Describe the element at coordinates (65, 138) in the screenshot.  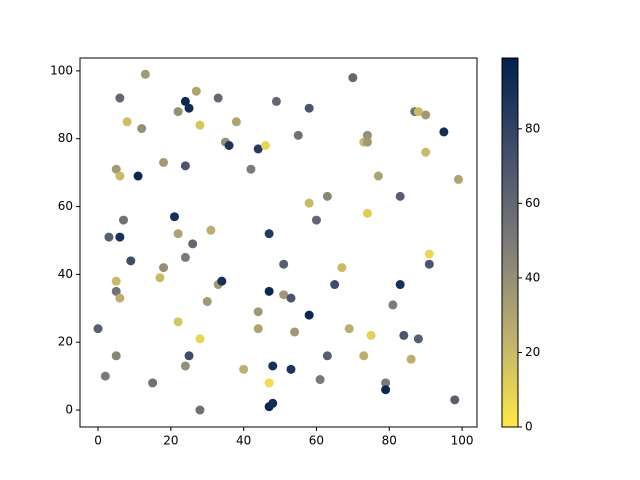
I see `y-tick-label: 80` at that location.